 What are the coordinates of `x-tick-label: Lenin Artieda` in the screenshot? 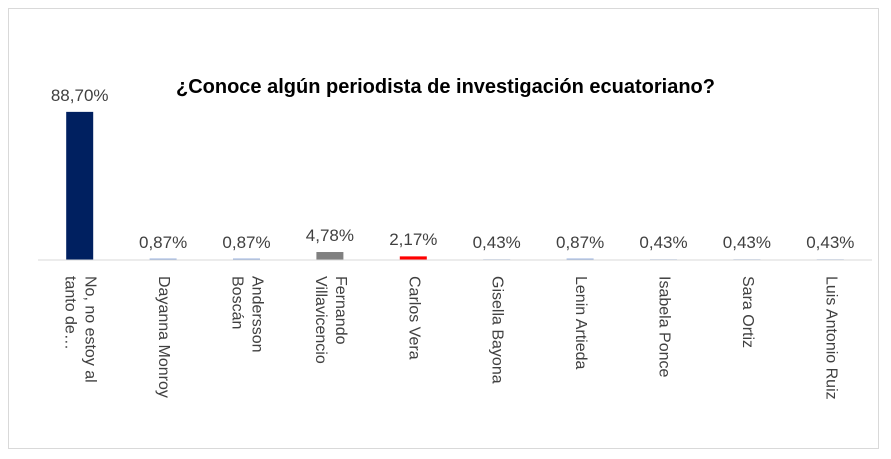 It's located at (581, 323).